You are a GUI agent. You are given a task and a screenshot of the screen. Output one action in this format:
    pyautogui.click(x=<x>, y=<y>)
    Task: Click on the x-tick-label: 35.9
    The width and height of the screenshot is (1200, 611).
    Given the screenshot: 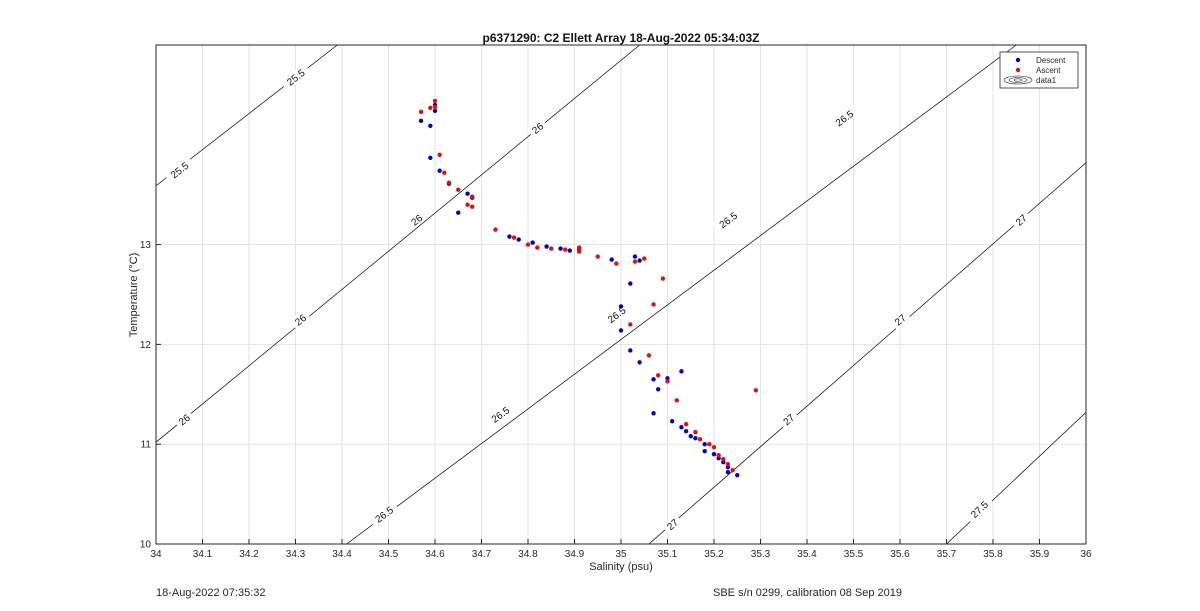 What is the action you would take?
    pyautogui.click(x=1040, y=554)
    